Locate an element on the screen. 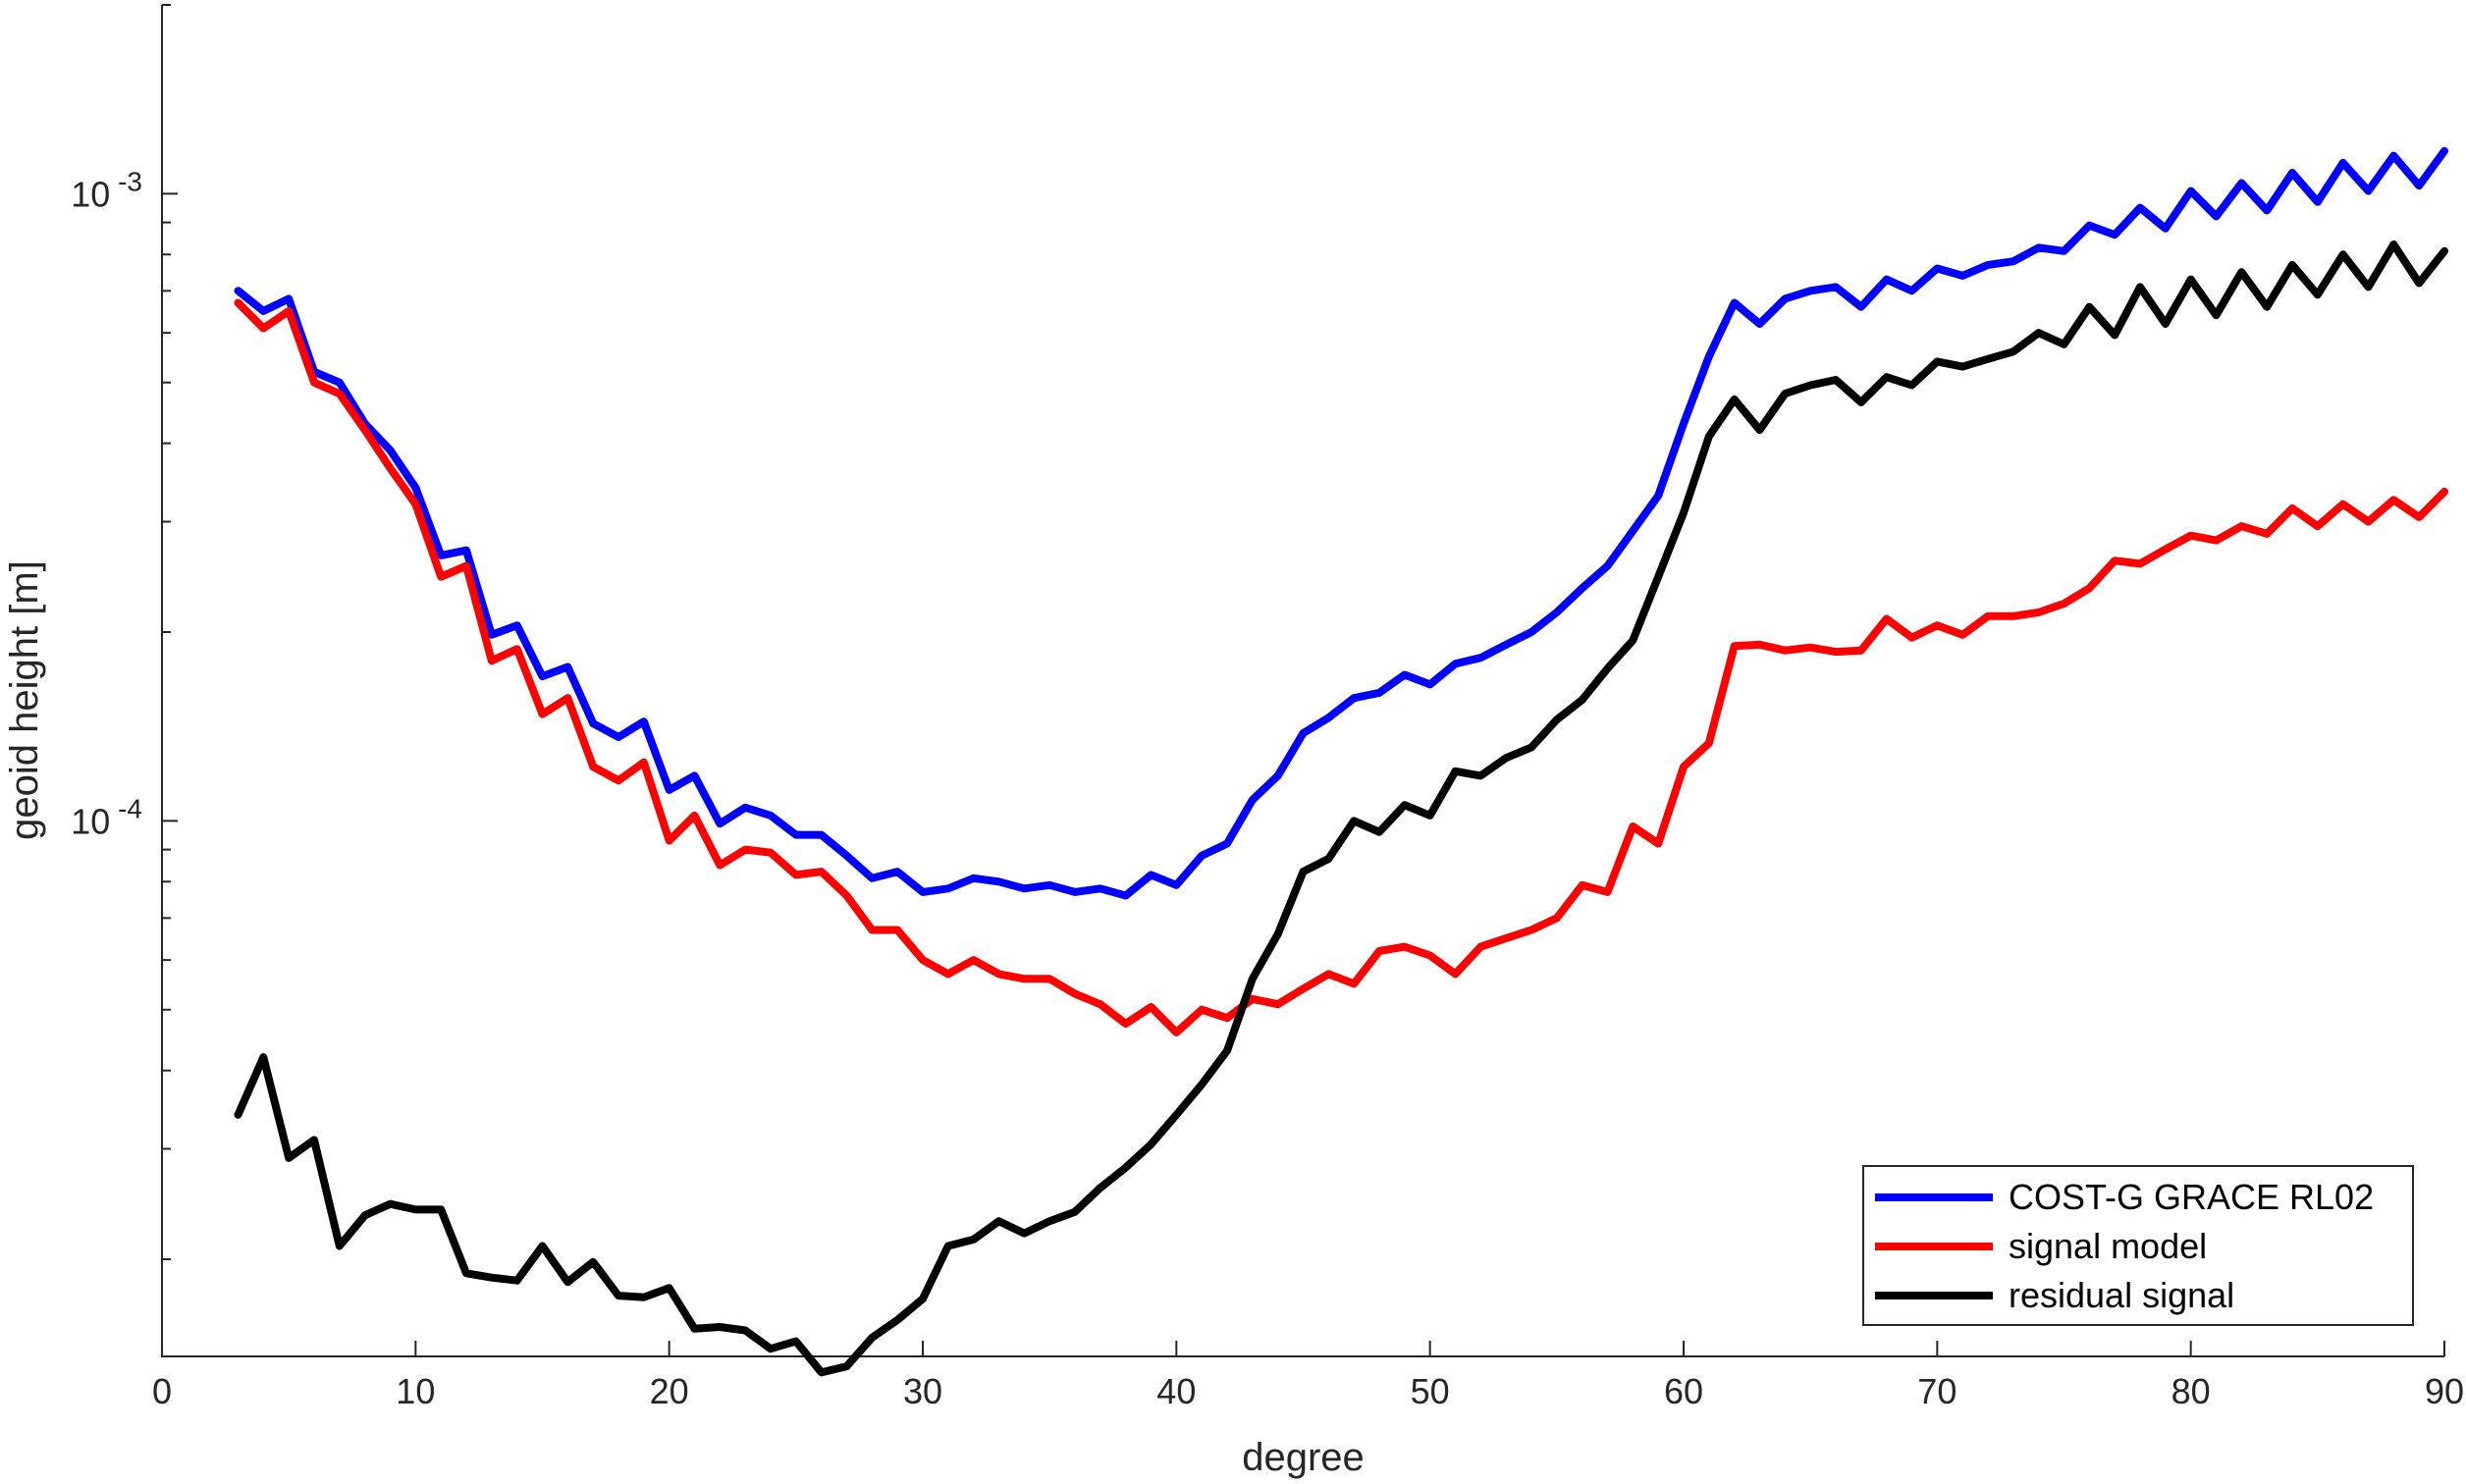 This screenshot has width=2466, height=1484. x-axis-ticks: 0 10 20 30 40 50 60 70 80 90 is located at coordinates (1308, 1376).